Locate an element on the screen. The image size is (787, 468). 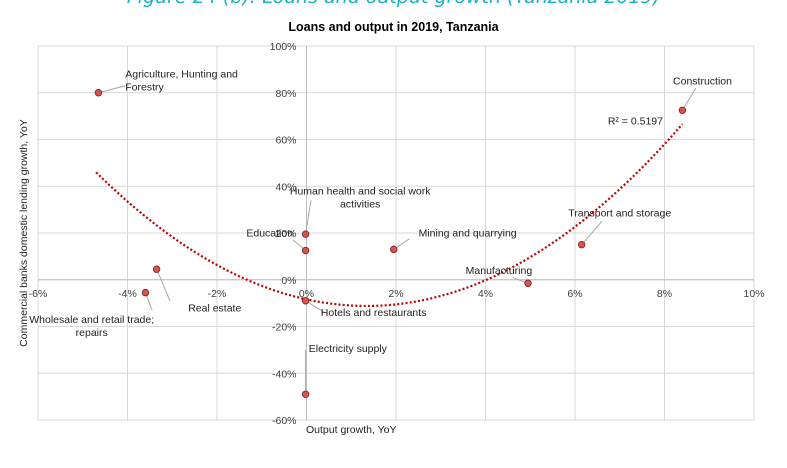
y-tick-label: 40% is located at coordinates (285, 187).